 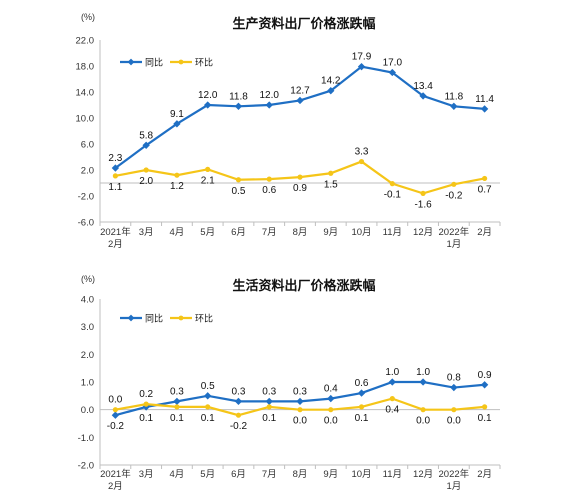 What do you see at coordinates (454, 378) in the screenshot?
I see `data-label-yoy: 0.8` at bounding box center [454, 378].